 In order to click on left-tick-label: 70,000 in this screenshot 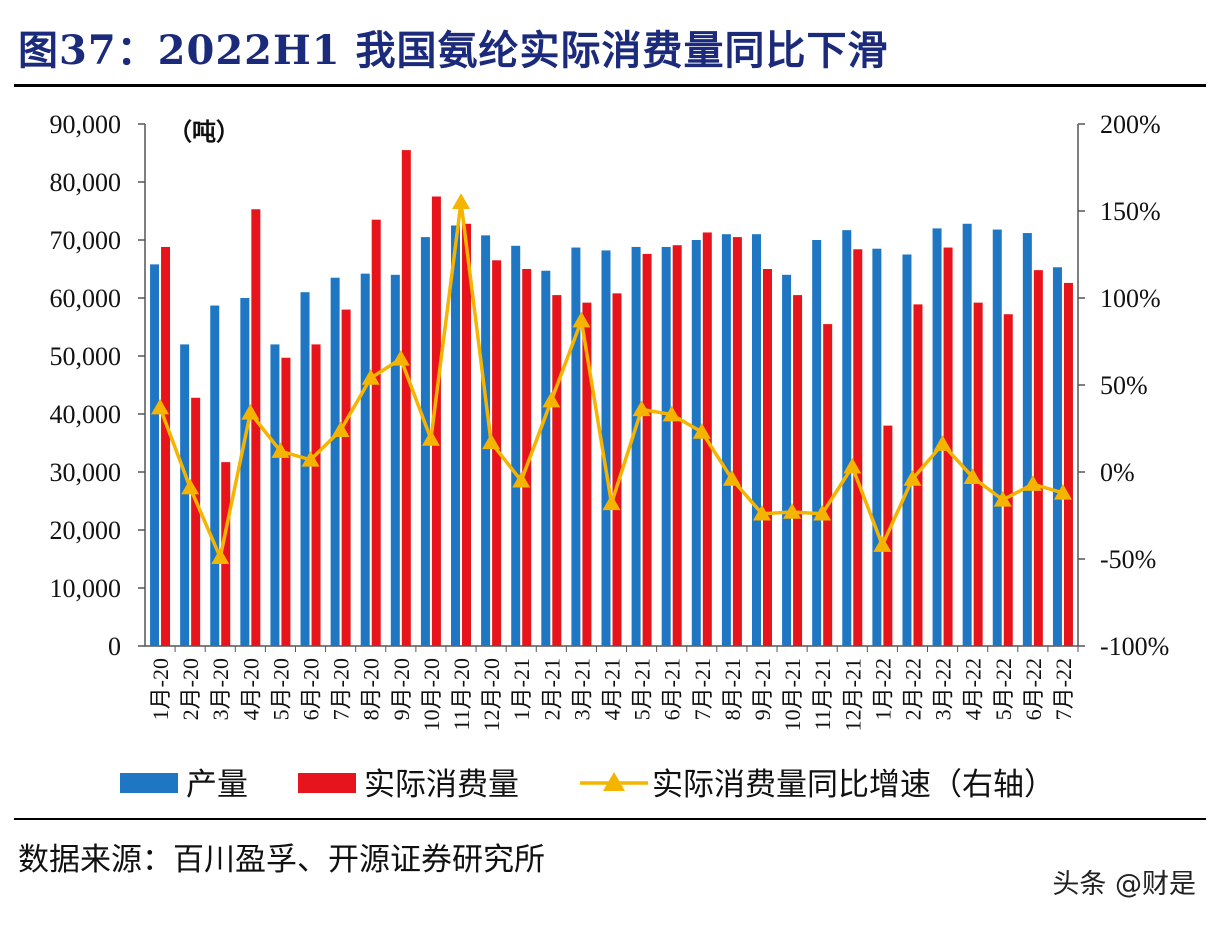, I will do `click(86, 240)`.